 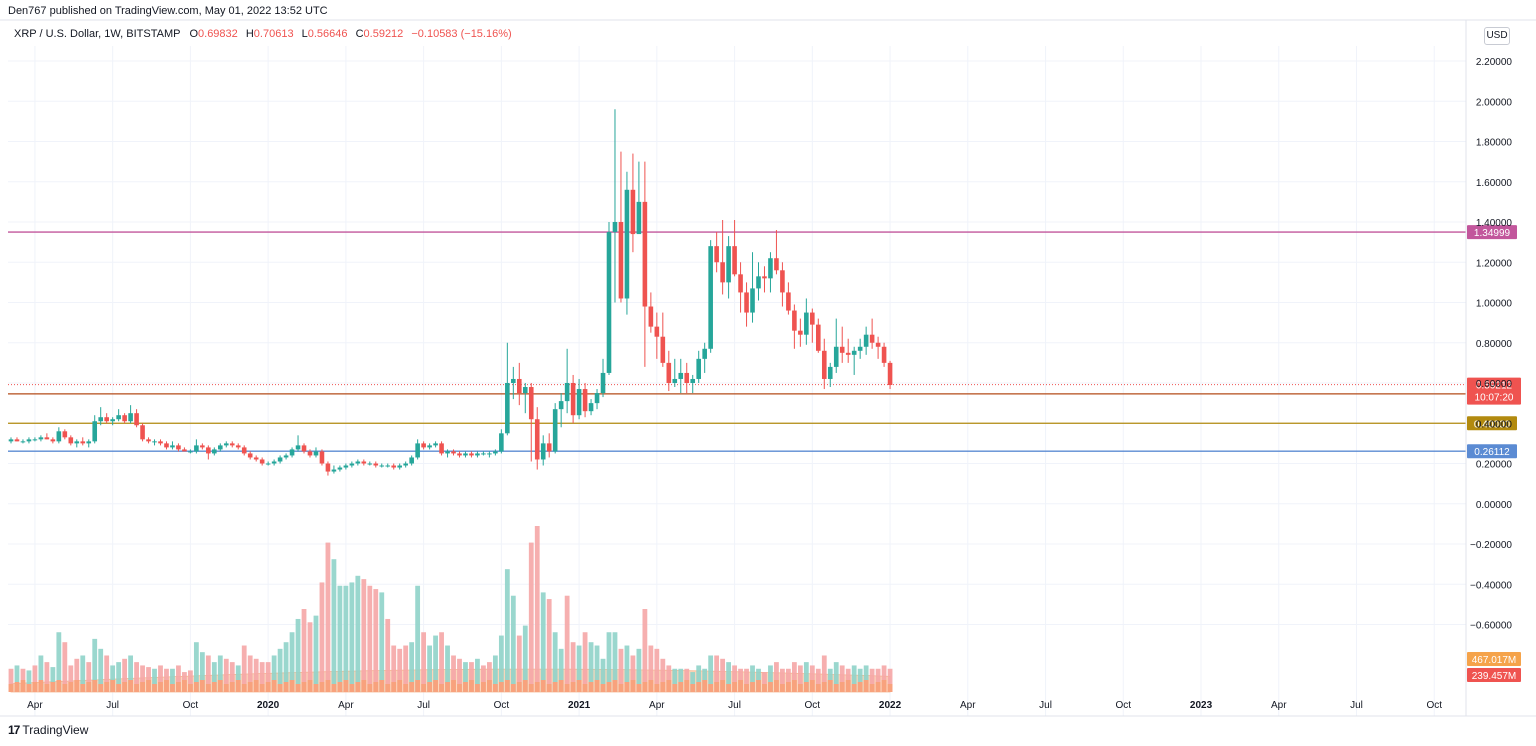 I want to click on level-price-label: 1.34999, so click(x=1492, y=233).